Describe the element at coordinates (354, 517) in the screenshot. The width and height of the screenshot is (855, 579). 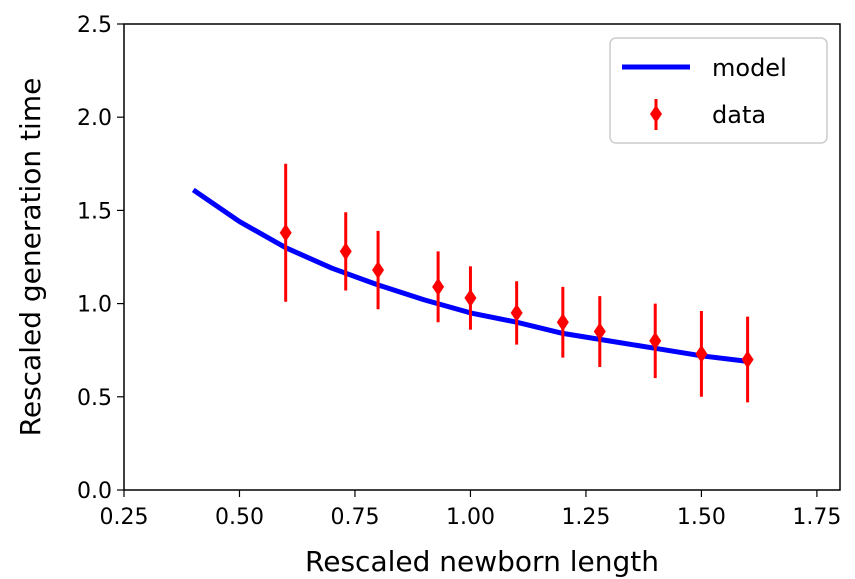
I see `x-tick-label: 0.75` at that location.